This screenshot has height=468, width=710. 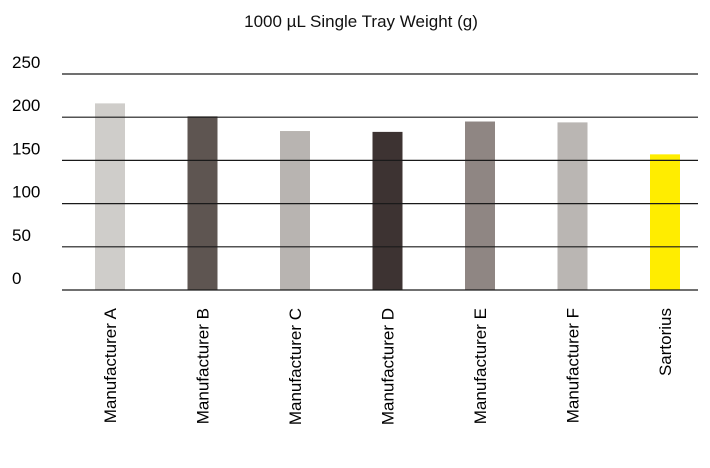 What do you see at coordinates (26, 170) in the screenshot?
I see `y-axis-tick-labels: 0 50 100 150 200 250` at bounding box center [26, 170].